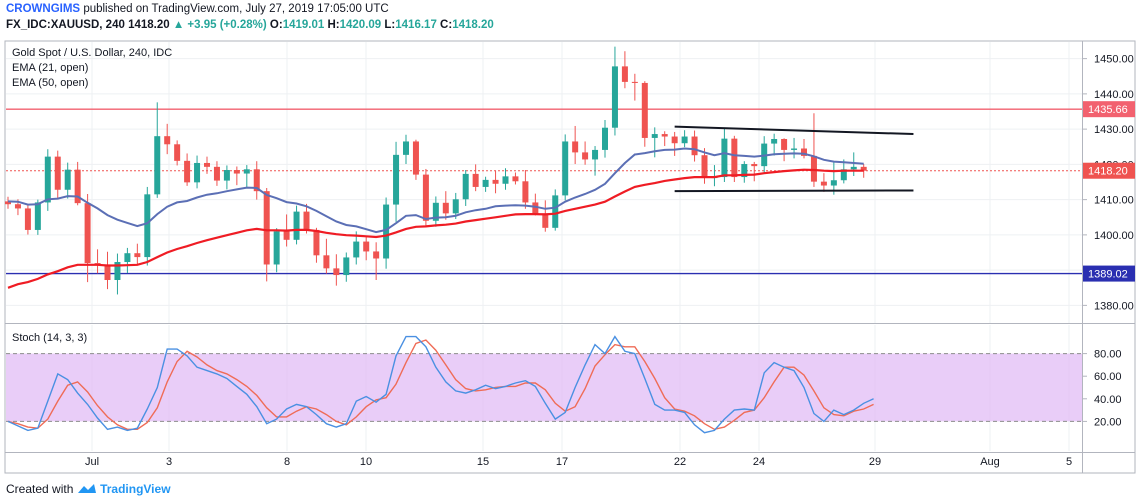 This screenshot has height=503, width=1140. What do you see at coordinates (169, 462) in the screenshot?
I see `time-tick-label: 3` at bounding box center [169, 462].